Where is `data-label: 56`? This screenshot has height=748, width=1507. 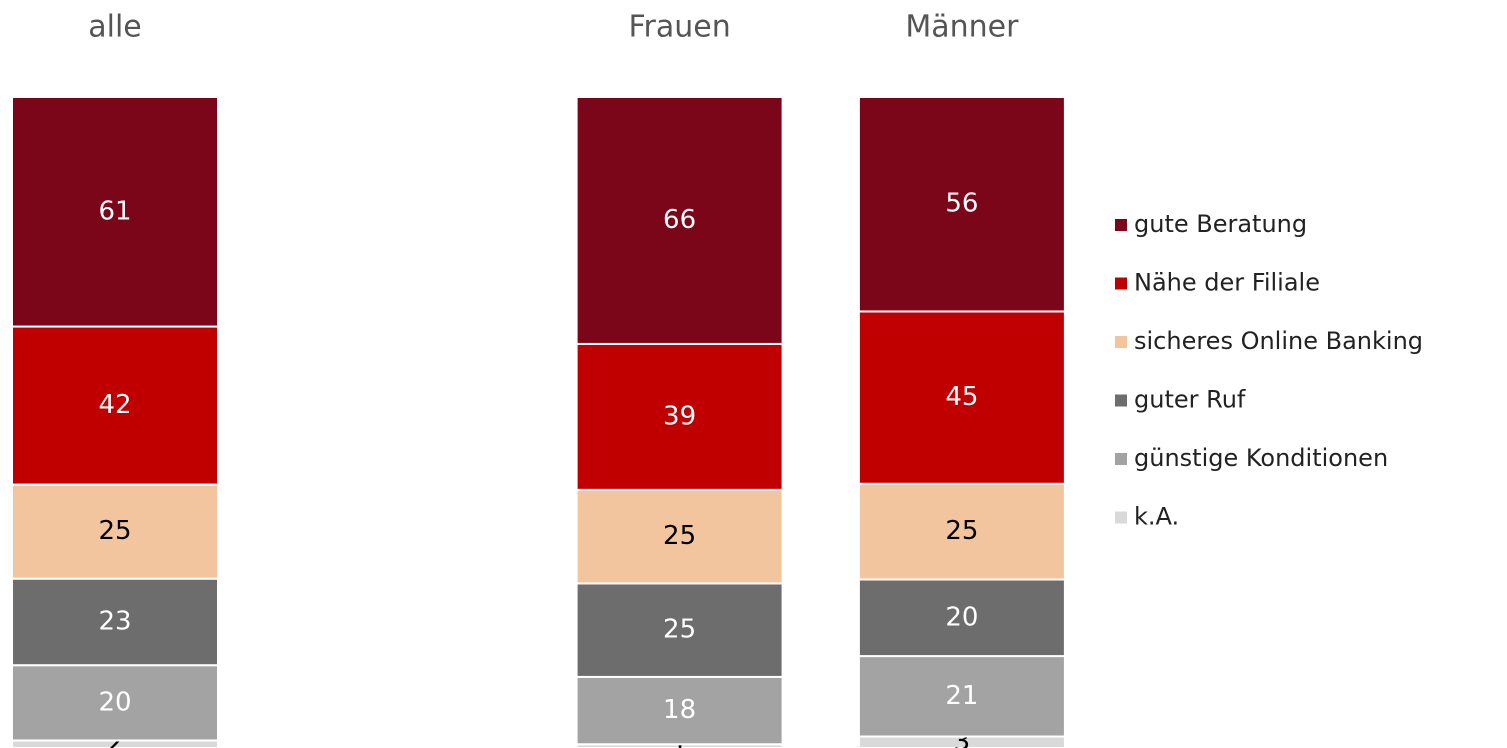 data-label: 56 is located at coordinates (961, 204).